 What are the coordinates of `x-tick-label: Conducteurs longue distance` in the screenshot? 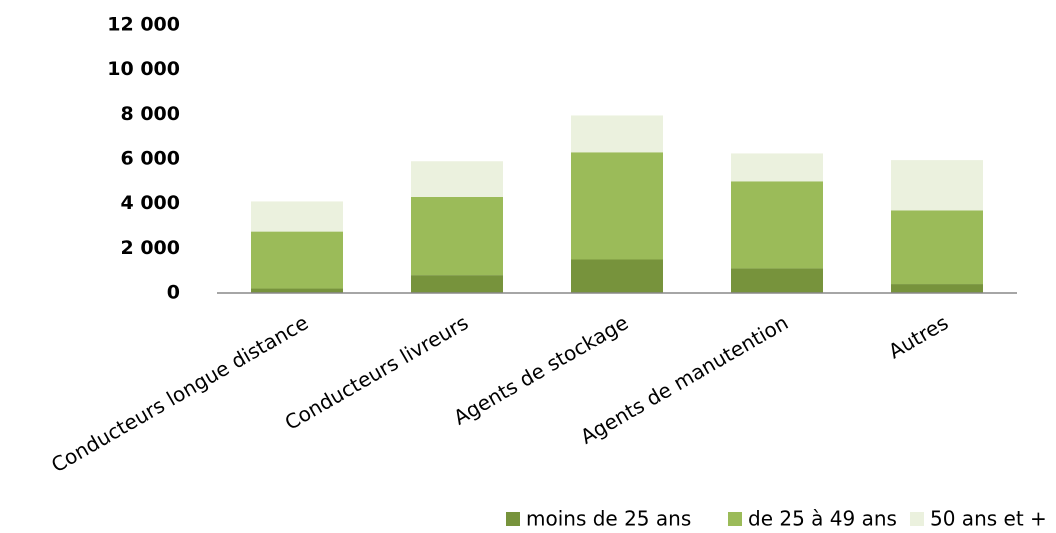 It's located at (179, 393).